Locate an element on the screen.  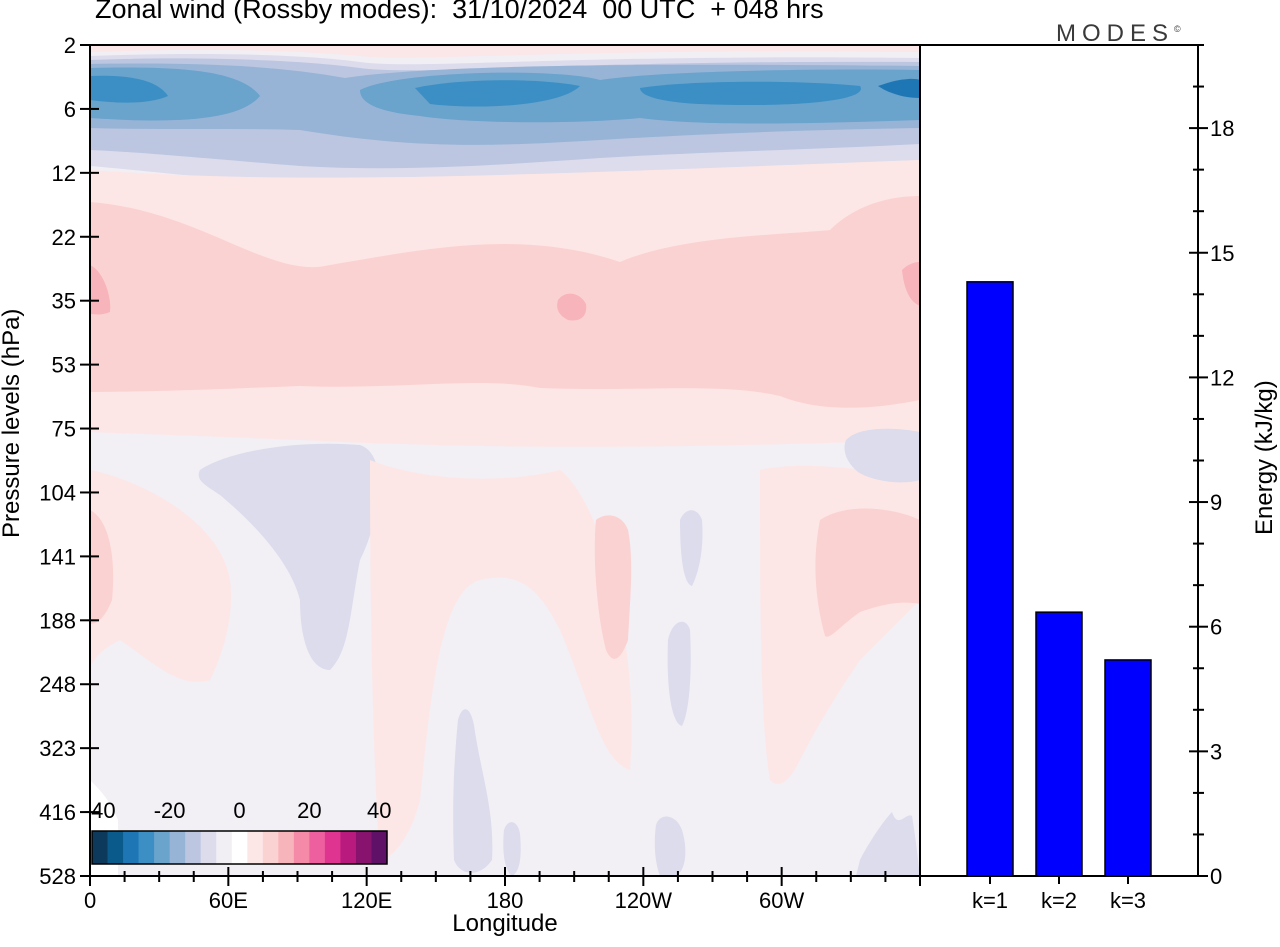
x-tick-label: 0 is located at coordinates (90, 900).